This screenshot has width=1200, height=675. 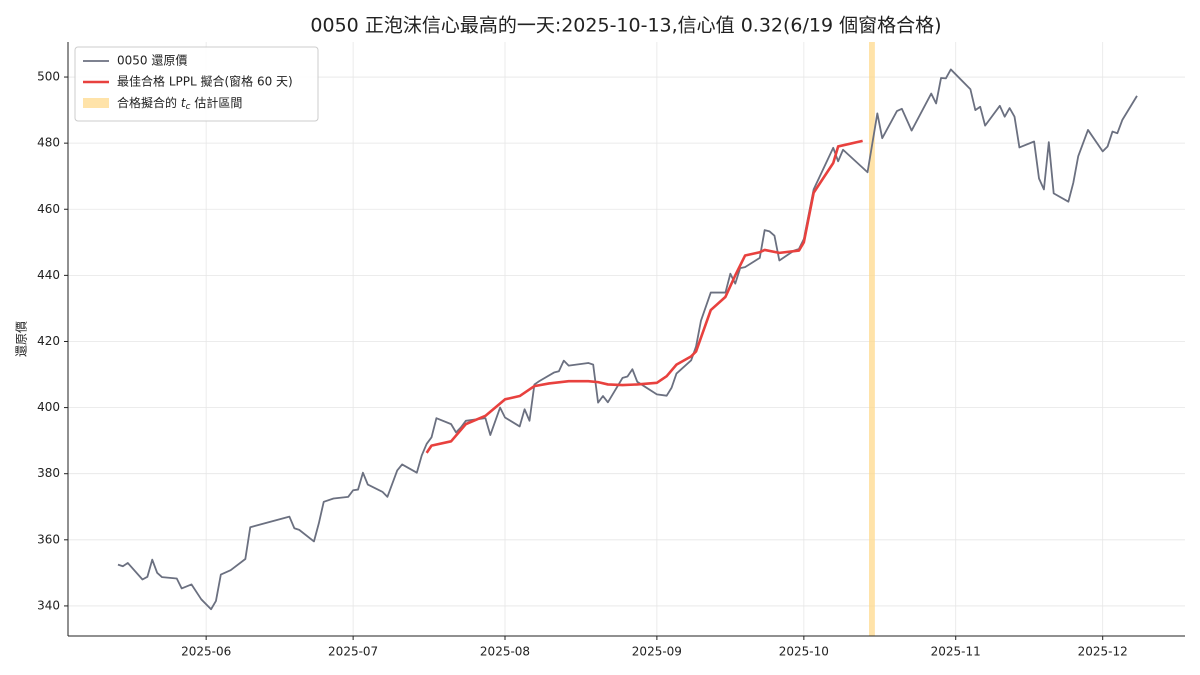 I want to click on legend-label: 合格擬合的 tc 估計區間, so click(x=179, y=103).